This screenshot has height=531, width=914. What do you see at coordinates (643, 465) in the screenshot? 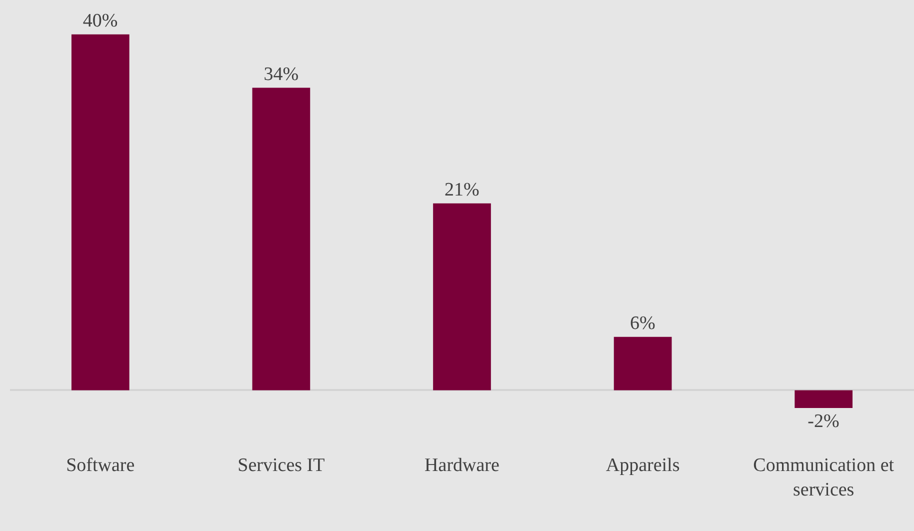
I see `x-tick-label: Appareils` at bounding box center [643, 465].